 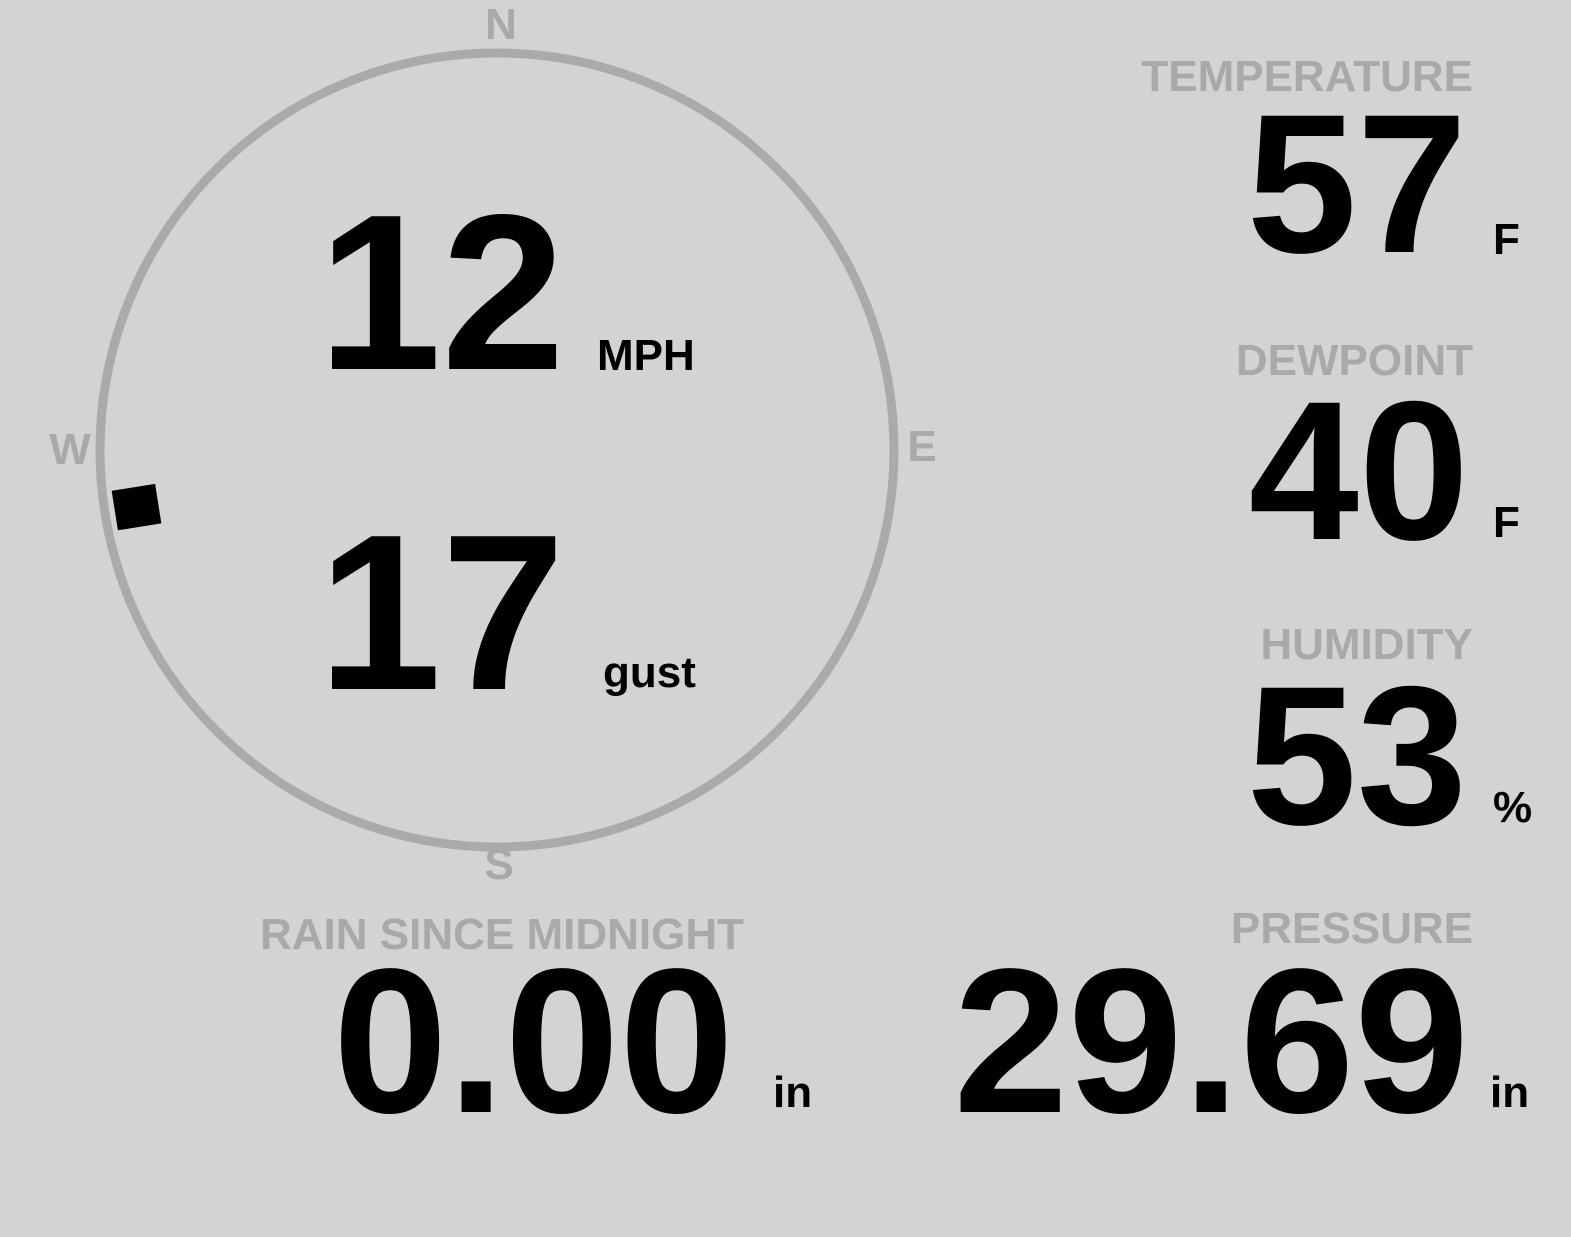 I want to click on pressure-value: 29.69, so click(x=1211, y=1041).